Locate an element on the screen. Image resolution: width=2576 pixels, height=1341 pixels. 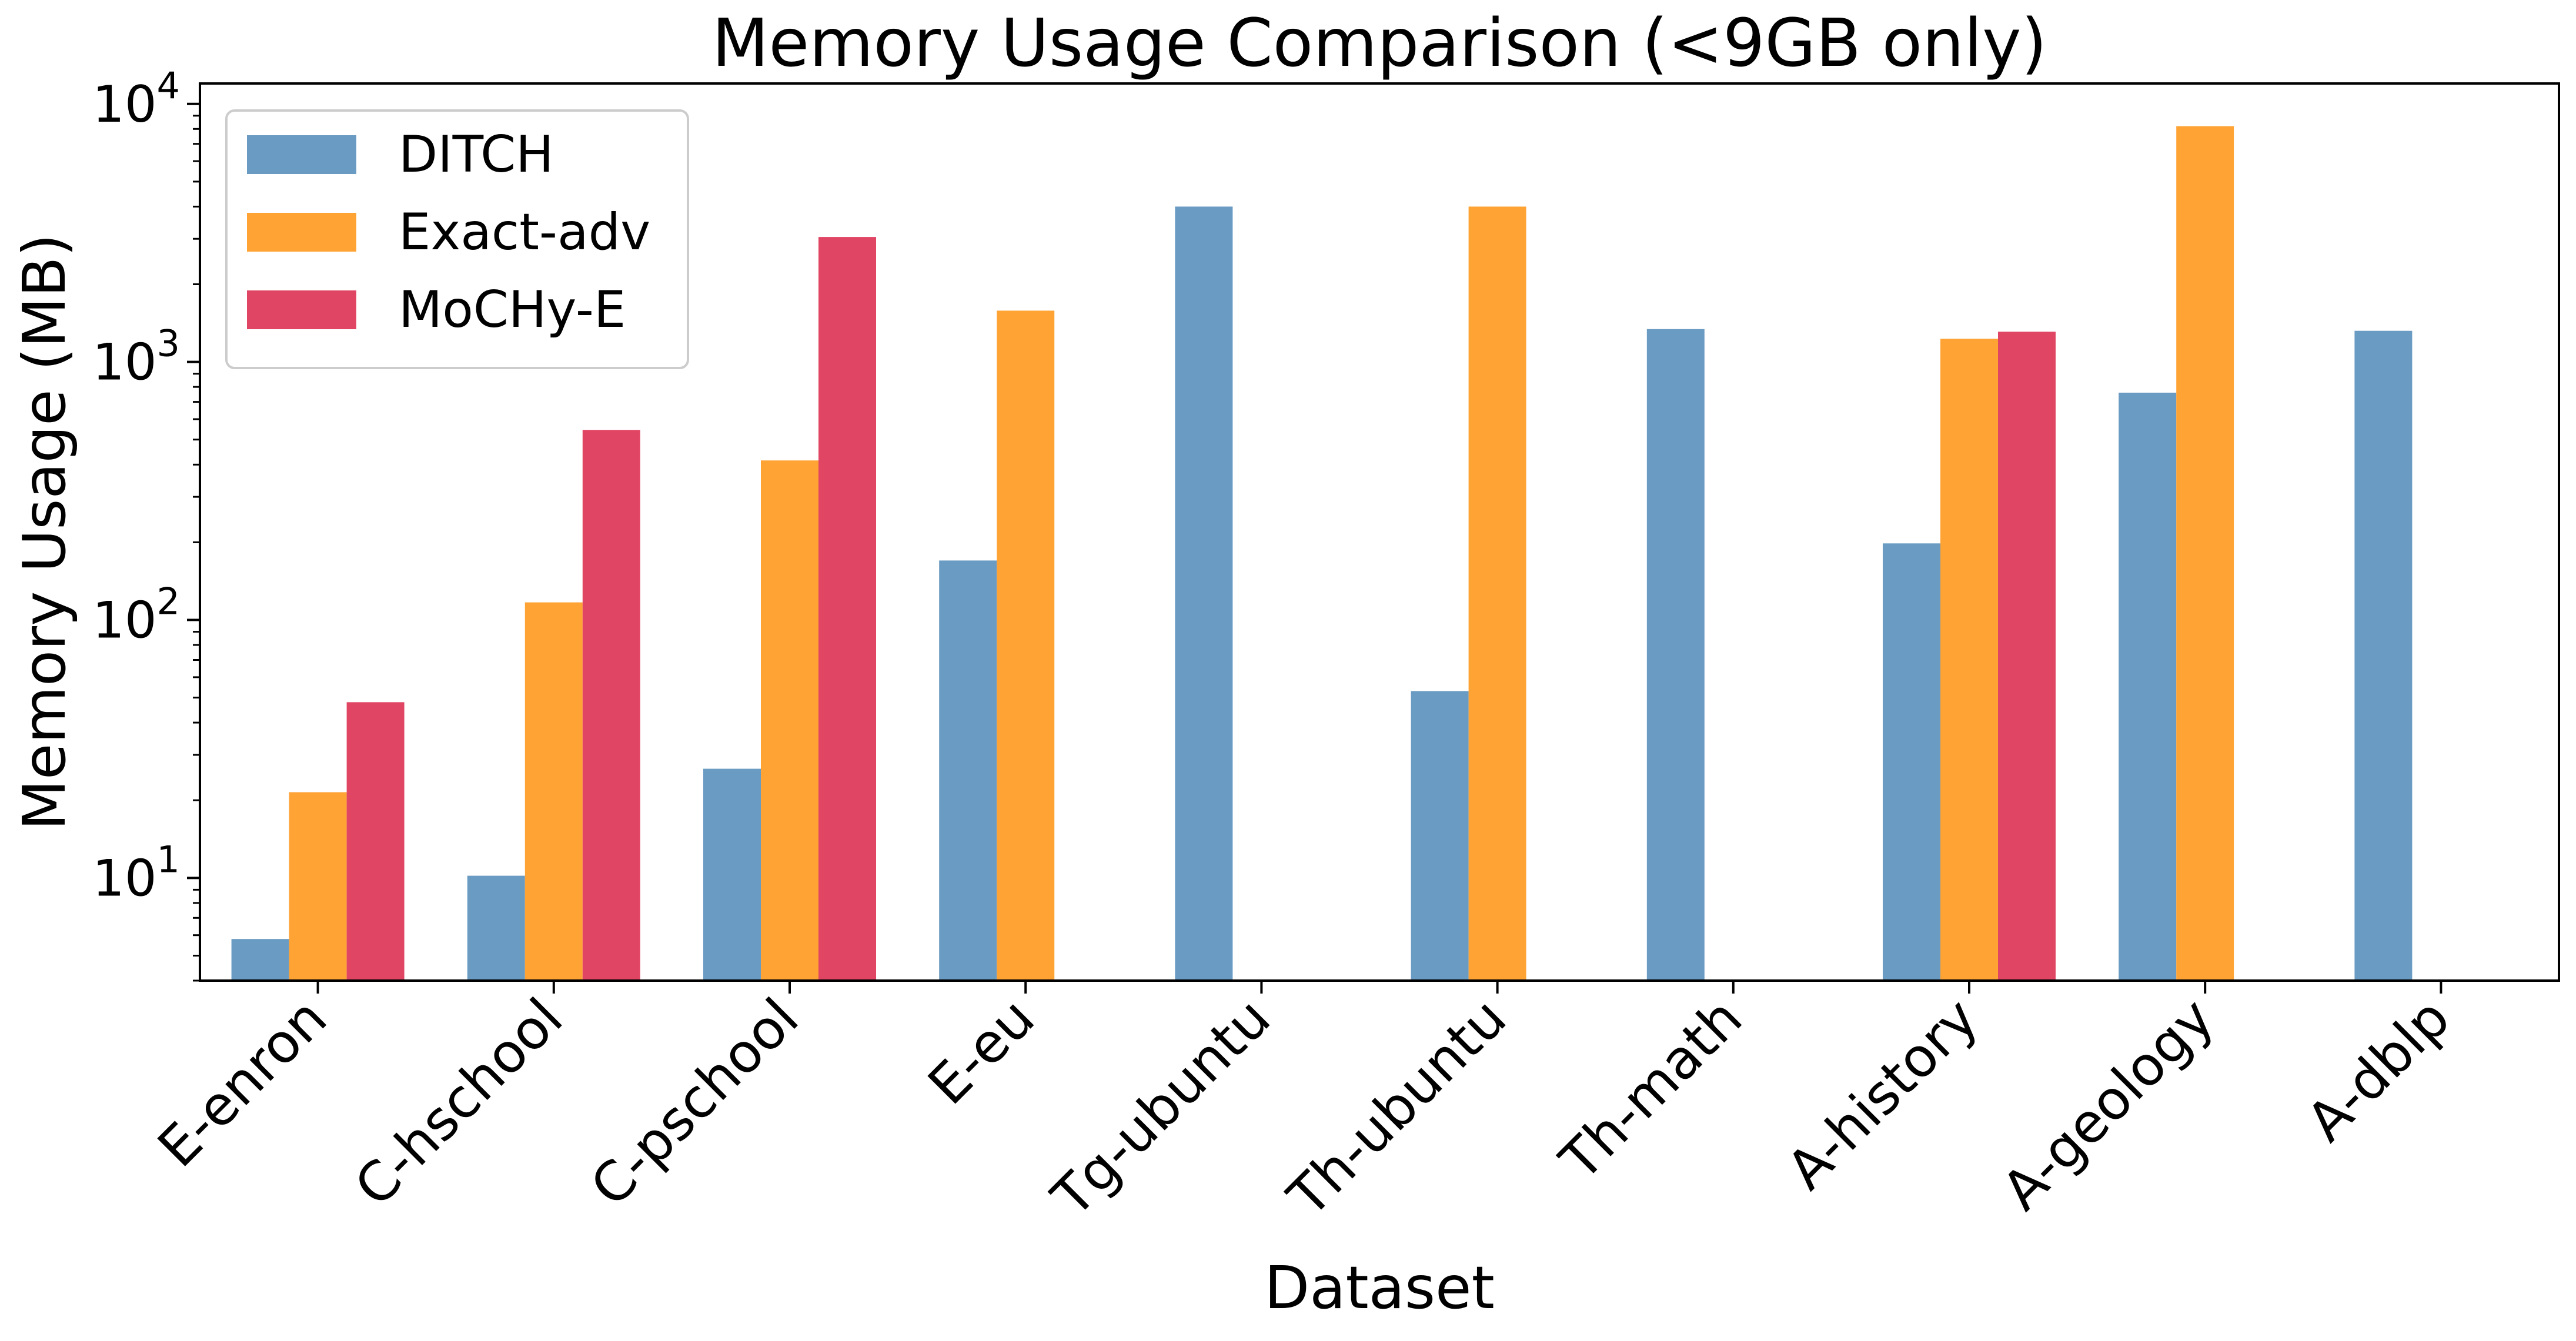
y-tick-label: 10⁴ is located at coordinates (136, 99).